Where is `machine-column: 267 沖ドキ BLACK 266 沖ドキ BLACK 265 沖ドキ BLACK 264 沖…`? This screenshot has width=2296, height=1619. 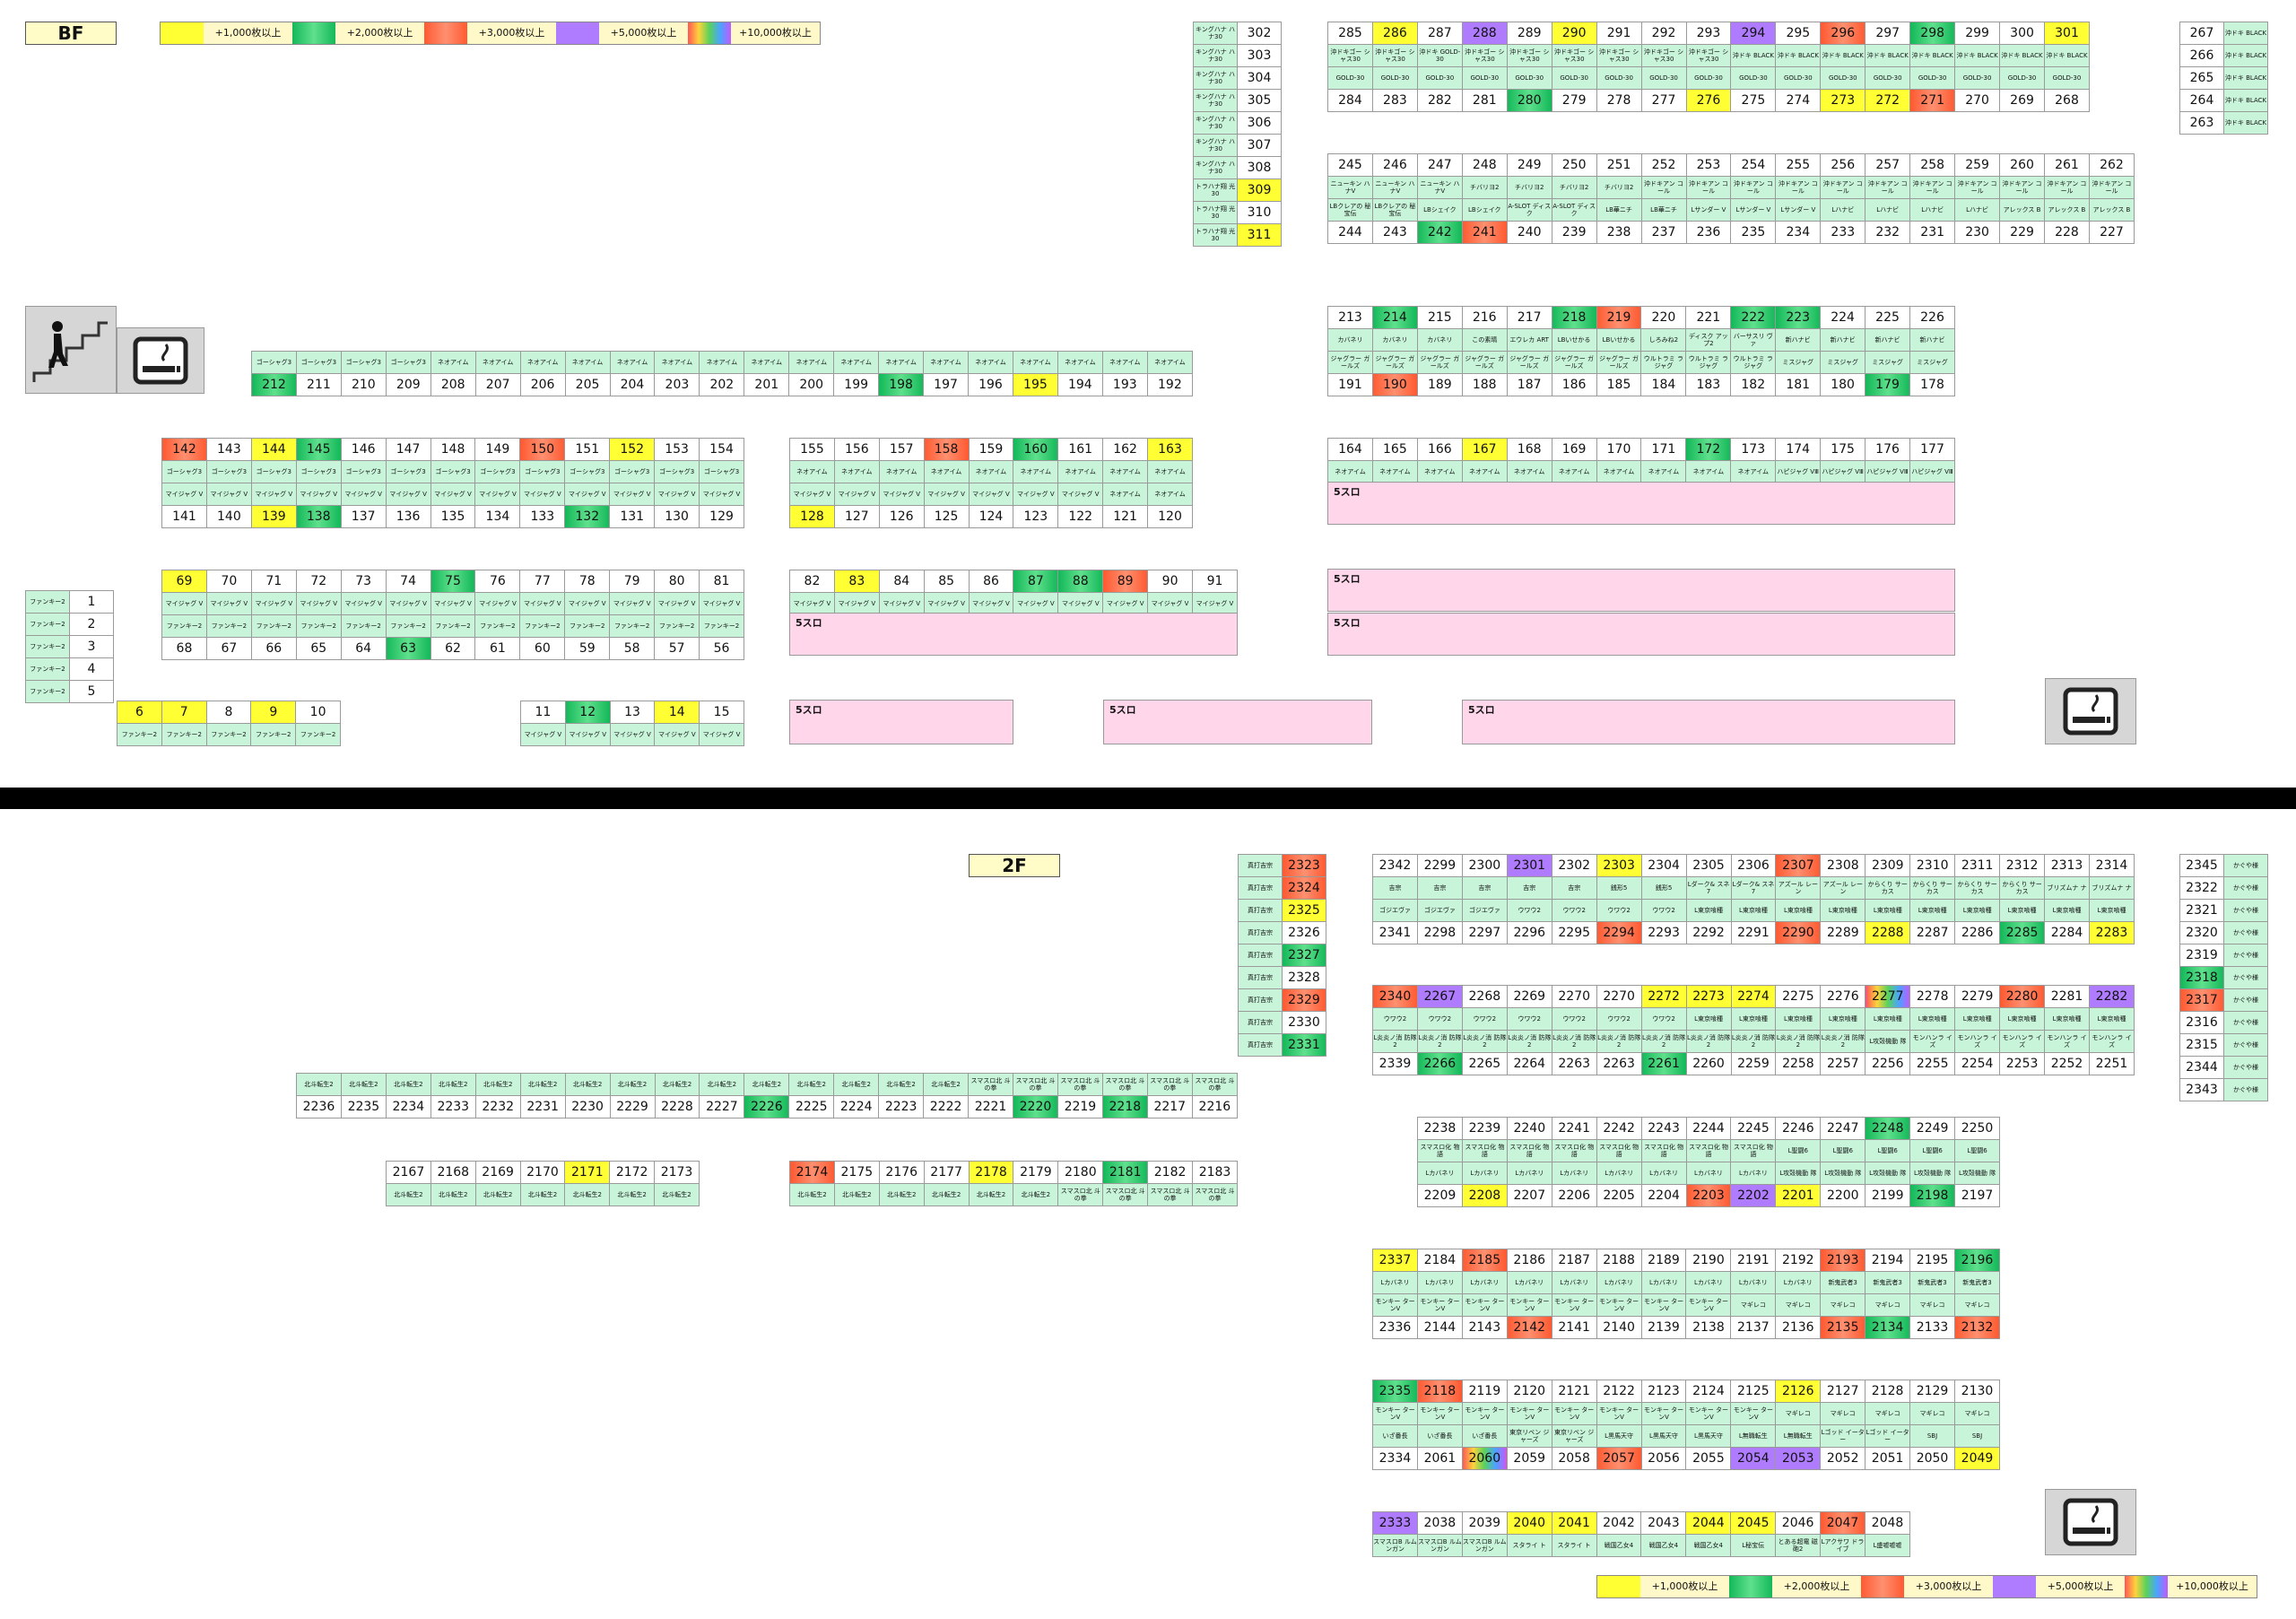
machine-column: 267 沖ドキ BLACK 266 沖ドキ BLACK 265 沖ドキ BLACK 264 沖… is located at coordinates (2223, 78).